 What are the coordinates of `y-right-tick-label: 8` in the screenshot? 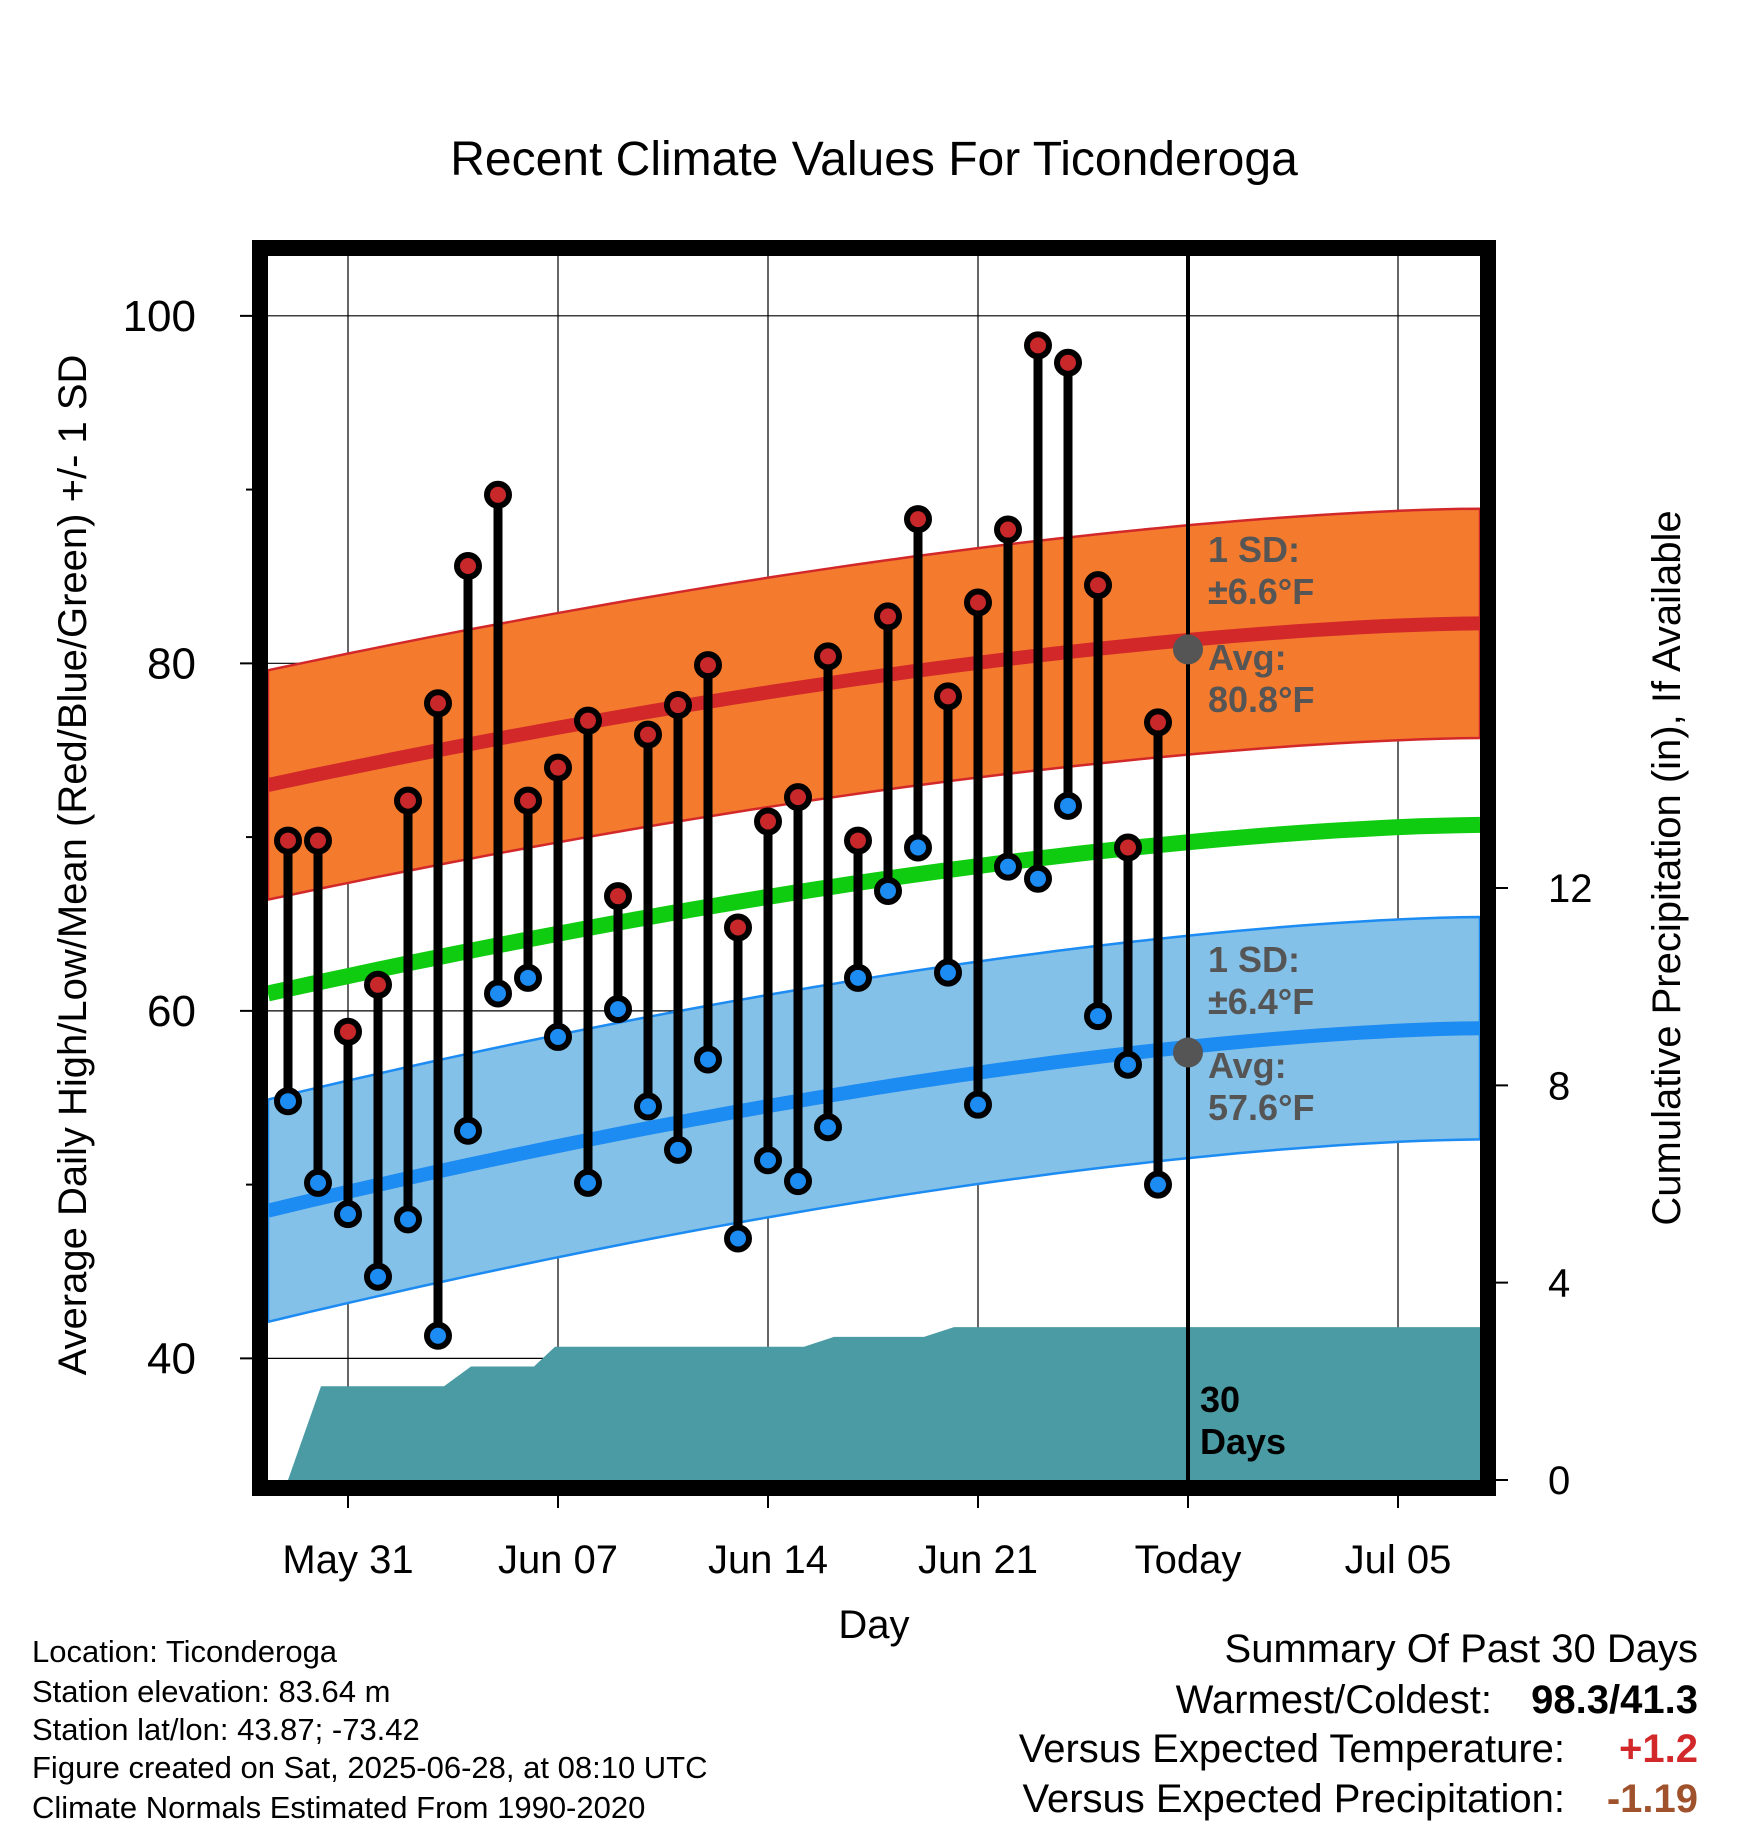 It's located at (1559, 1086).